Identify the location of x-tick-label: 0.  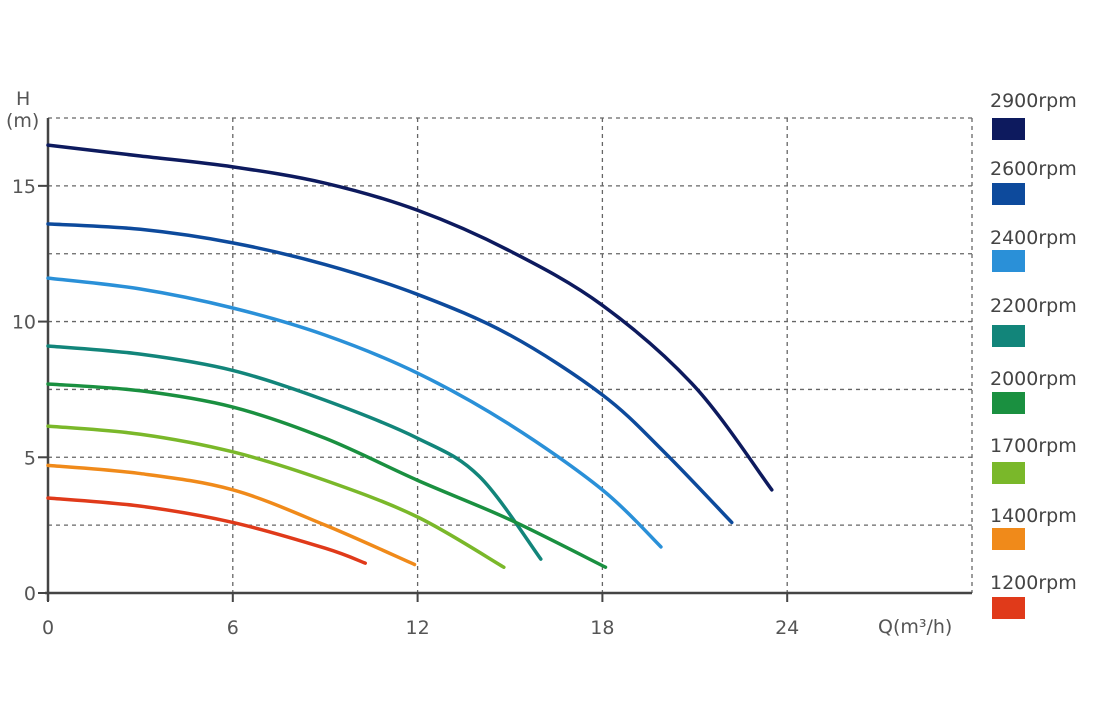
(48, 628).